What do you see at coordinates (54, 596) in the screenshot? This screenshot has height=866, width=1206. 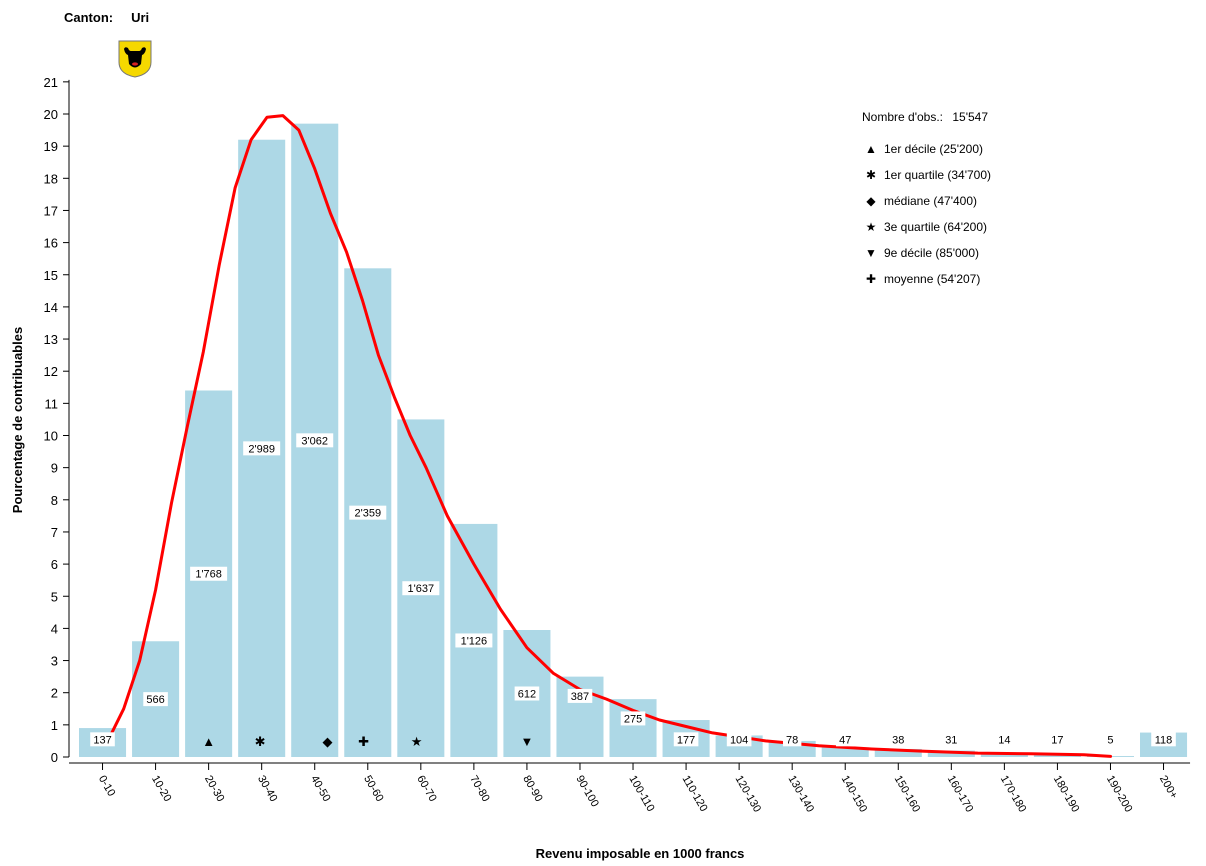 I see `y-tick-label: 5` at bounding box center [54, 596].